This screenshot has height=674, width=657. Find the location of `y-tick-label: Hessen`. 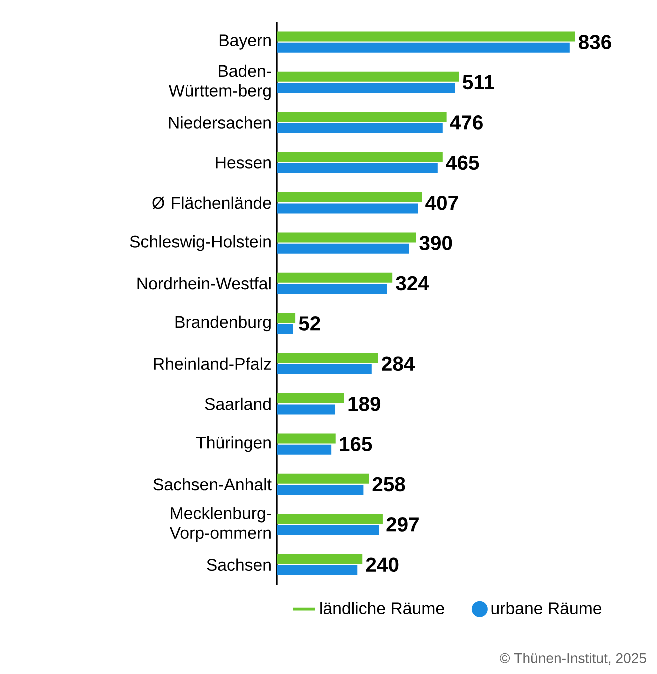

y-tick-label: Hessen is located at coordinates (243, 163).